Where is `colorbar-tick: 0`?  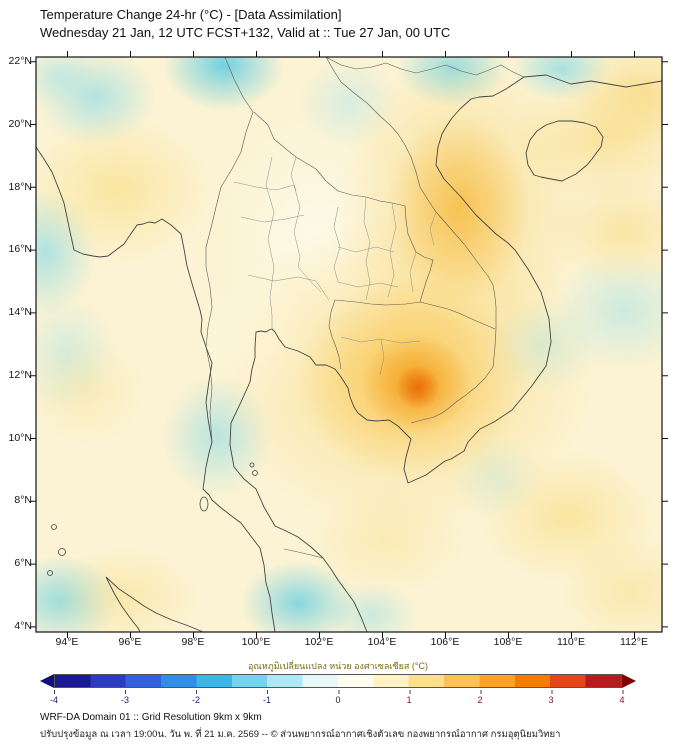
colorbar-tick: 0 is located at coordinates (338, 697).